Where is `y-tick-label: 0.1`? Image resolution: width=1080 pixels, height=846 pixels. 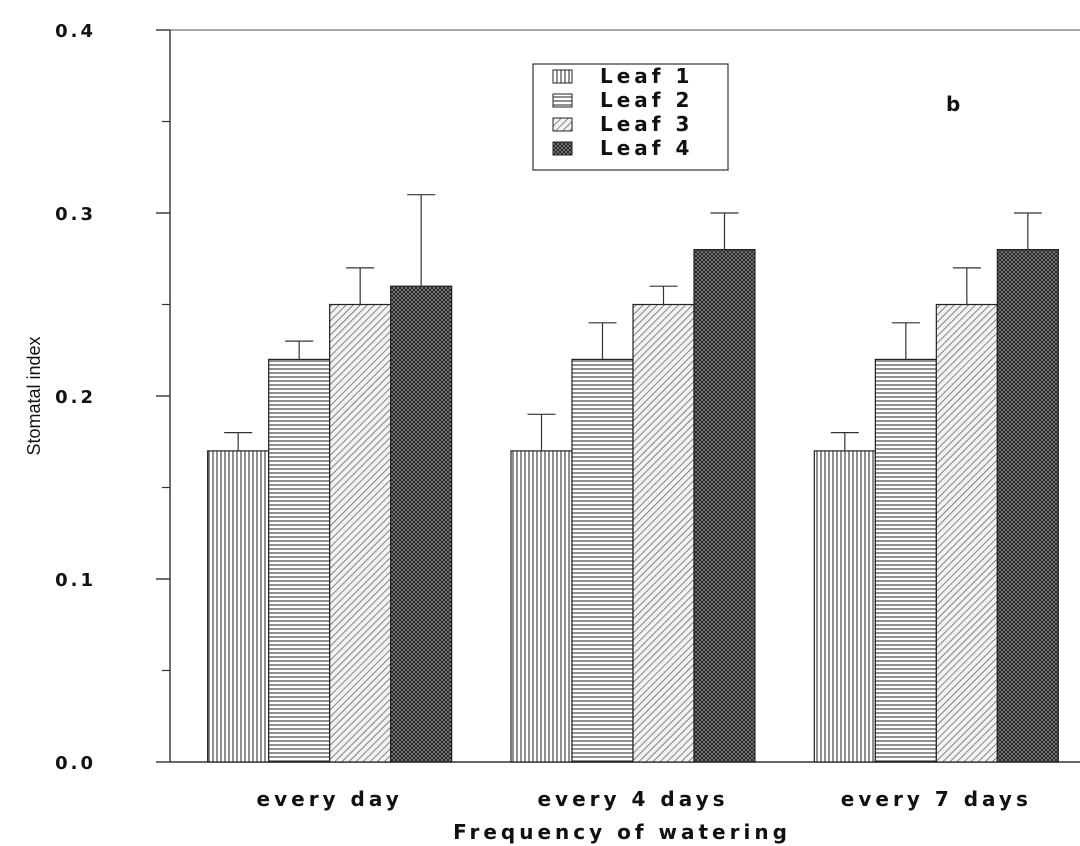 y-tick-label: 0.1 is located at coordinates (75, 580).